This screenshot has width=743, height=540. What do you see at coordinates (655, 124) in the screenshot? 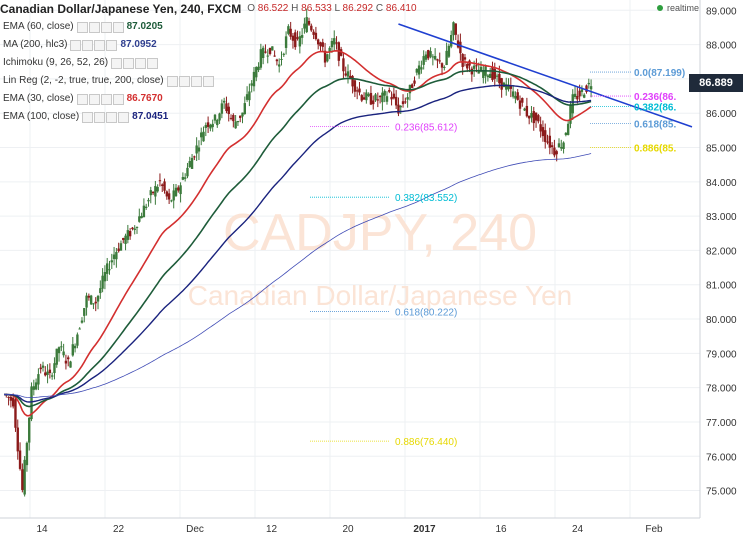
I see `fib-level-label: 0.618(85.` at bounding box center [655, 124].